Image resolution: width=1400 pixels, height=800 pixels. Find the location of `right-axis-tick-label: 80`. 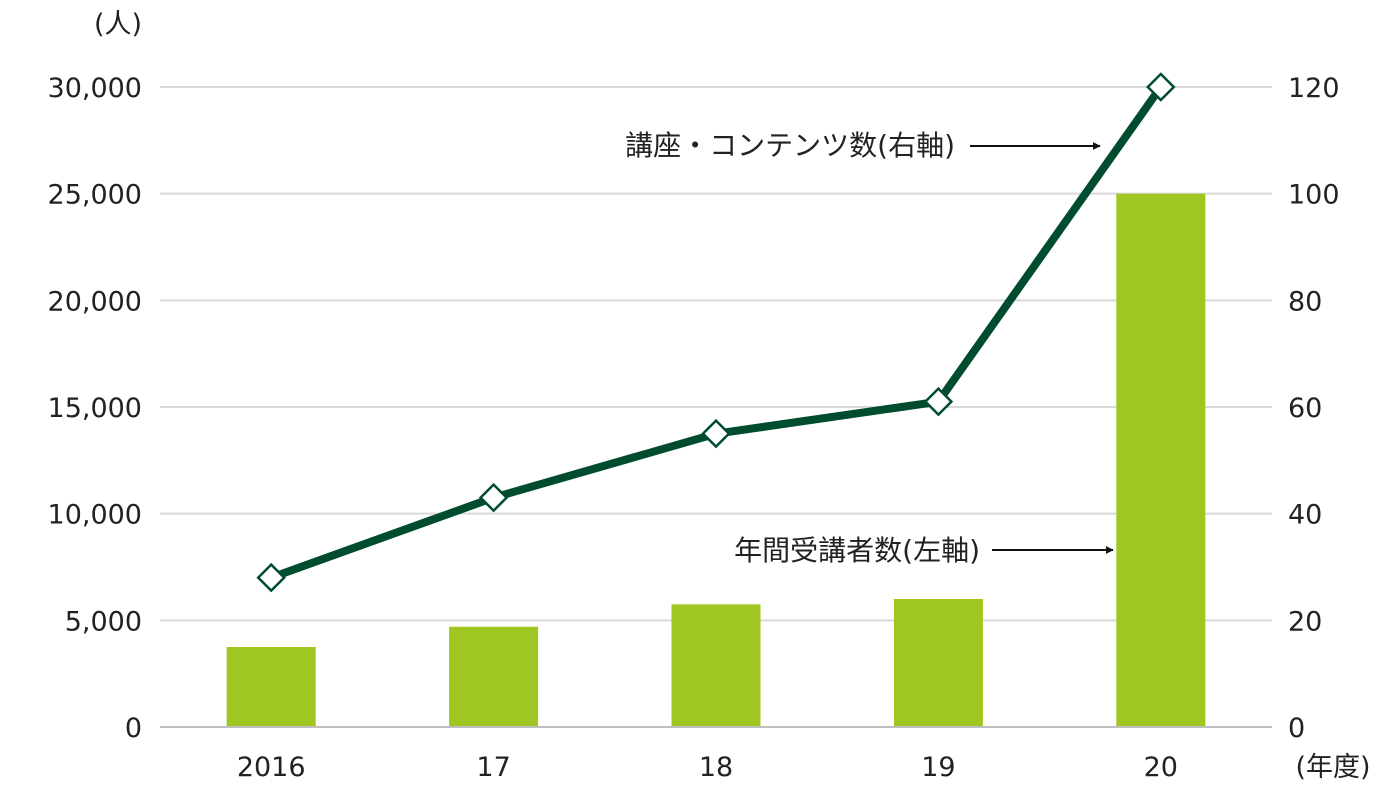

right-axis-tick-label: 80 is located at coordinates (1305, 301).